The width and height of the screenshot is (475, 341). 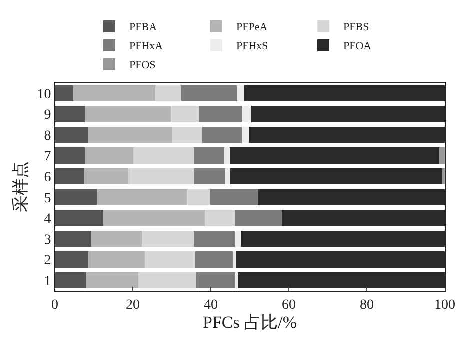 I want to click on y-tick-label: 6, so click(x=48, y=178).